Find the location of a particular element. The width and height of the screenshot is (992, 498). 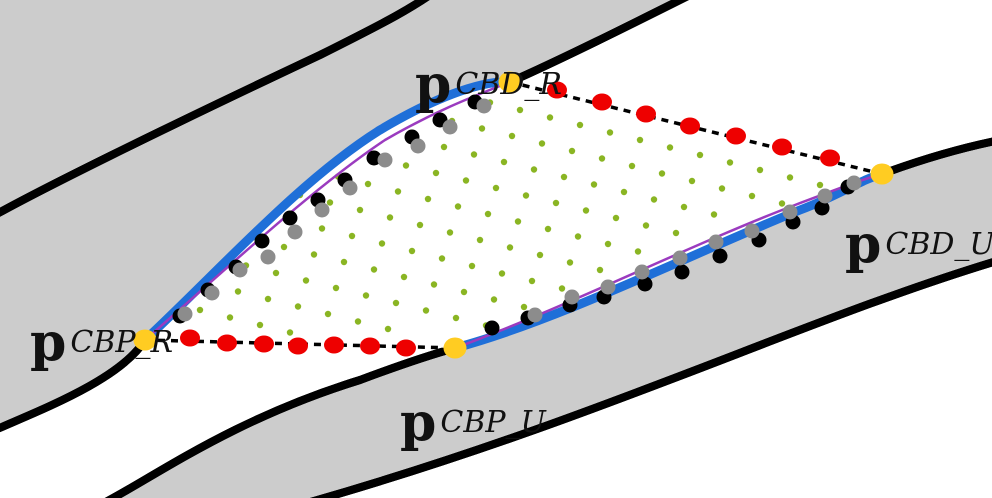

label-cbp-u-sub: CBP_U is located at coordinates (493, 422).